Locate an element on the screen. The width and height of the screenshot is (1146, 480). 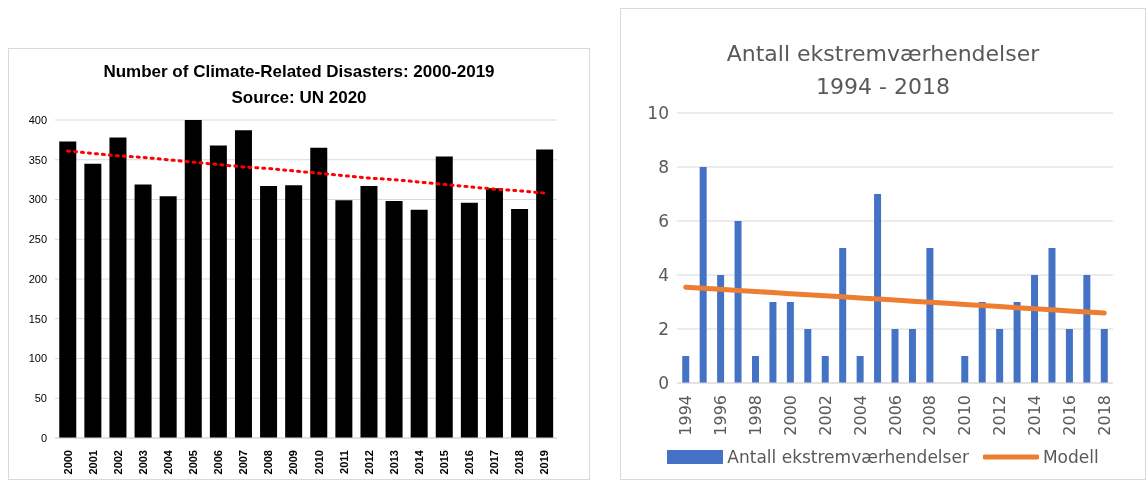
x-tick-label: 1994 is located at coordinates (686, 415).